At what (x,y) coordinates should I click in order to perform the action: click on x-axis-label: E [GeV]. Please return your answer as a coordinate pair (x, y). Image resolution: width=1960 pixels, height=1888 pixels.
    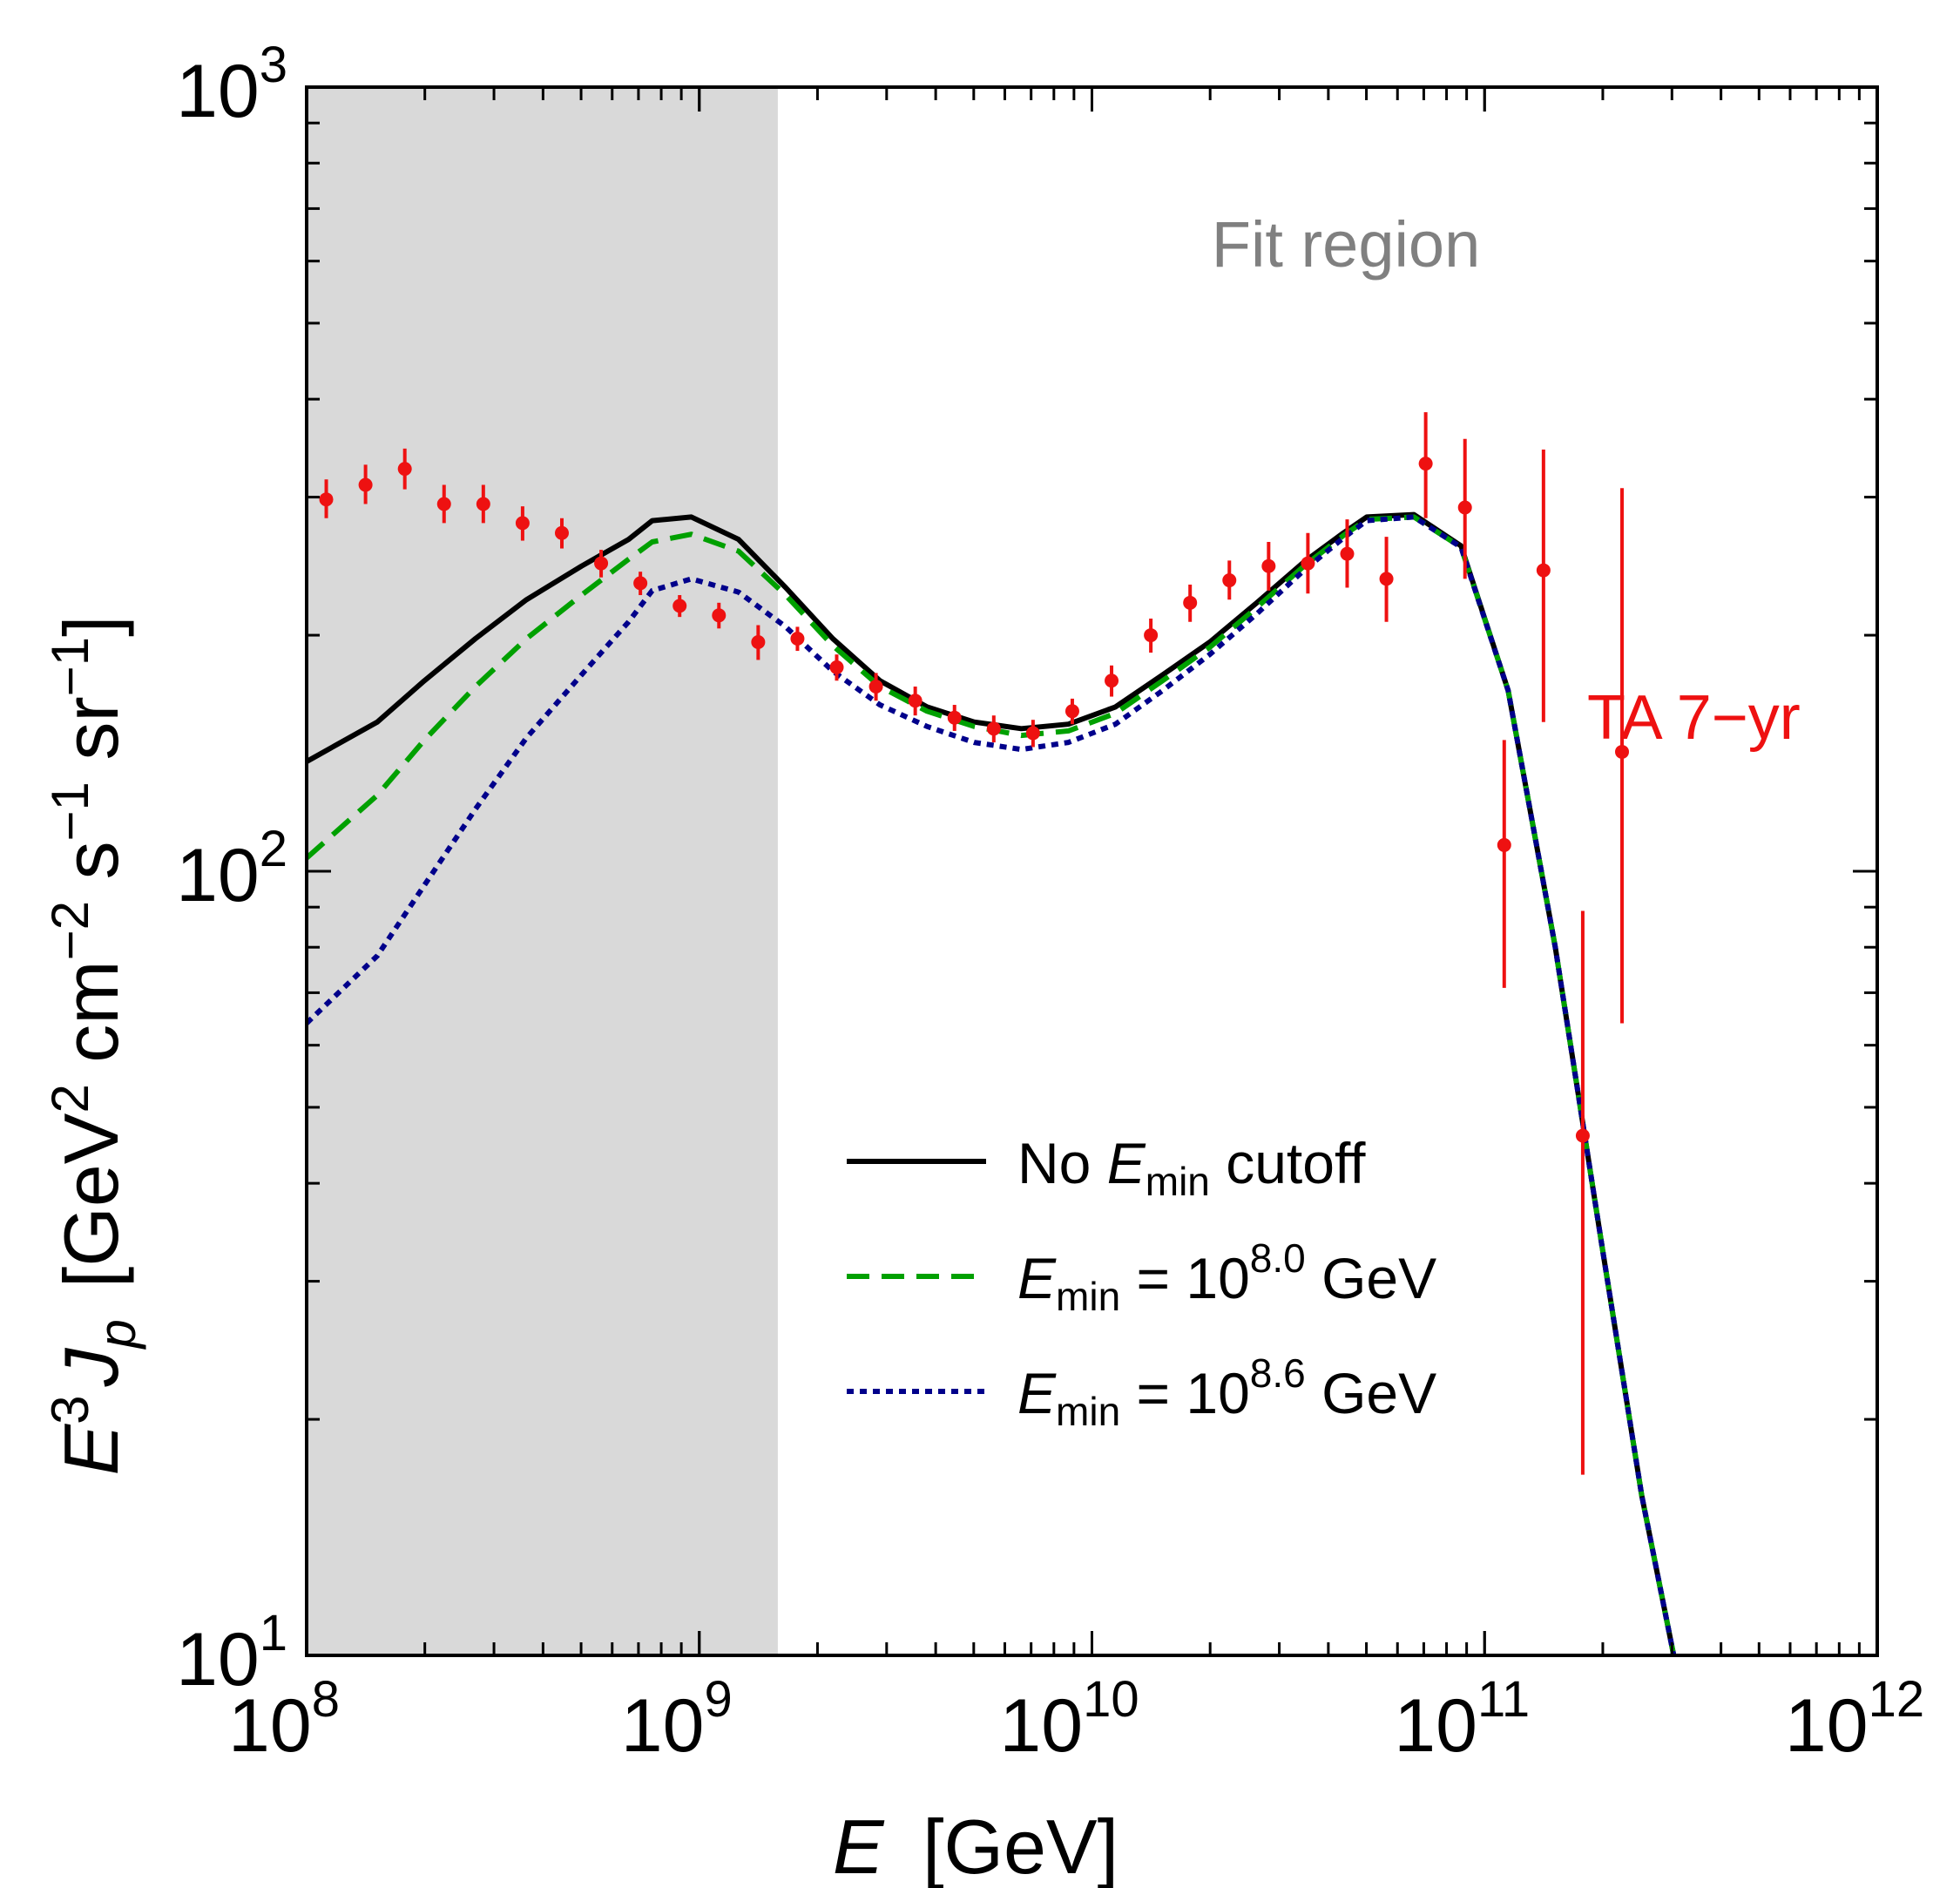
    Looking at the image, I should click on (976, 1845).